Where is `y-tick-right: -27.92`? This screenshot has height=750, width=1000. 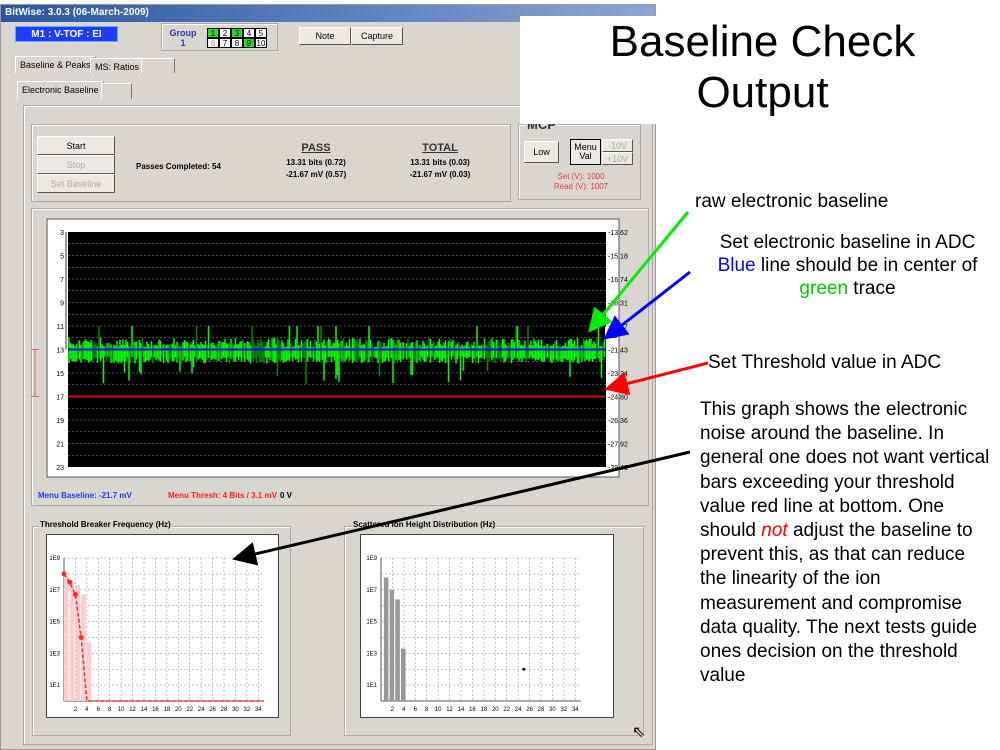 y-tick-right: -27.92 is located at coordinates (618, 445).